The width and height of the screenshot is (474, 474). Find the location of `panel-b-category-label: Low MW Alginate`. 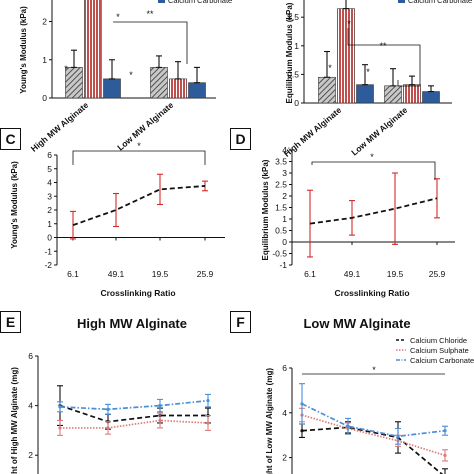

panel-b-category-label: Low MW Alginate is located at coordinates (379, 131).